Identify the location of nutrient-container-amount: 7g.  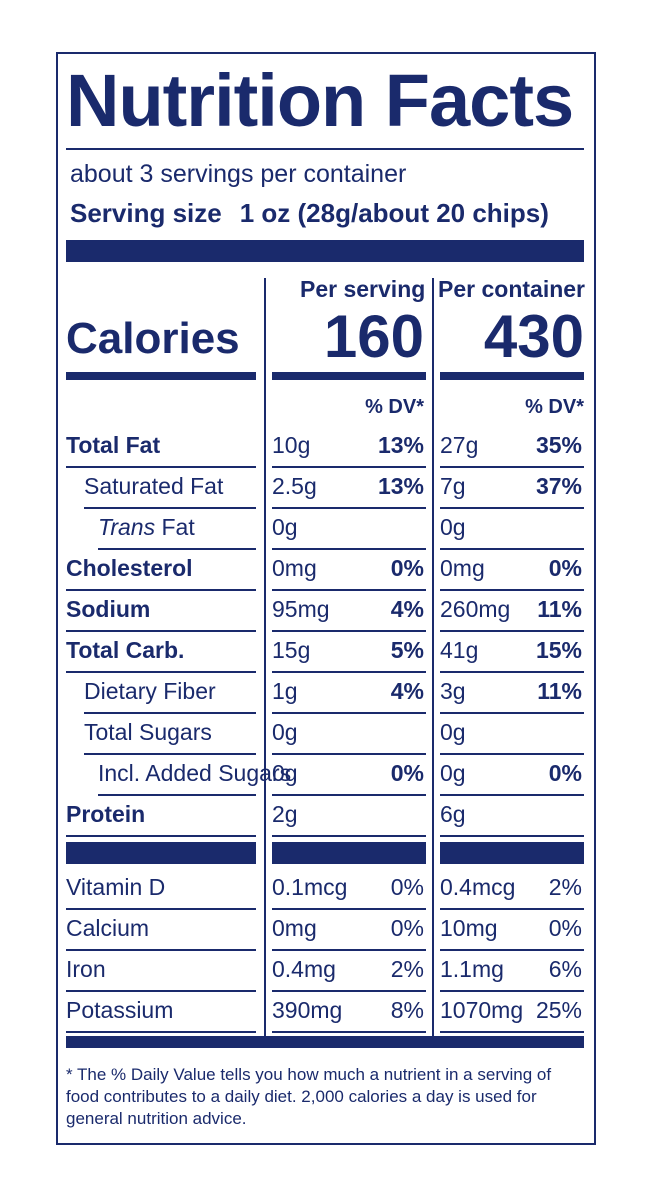
(453, 486).